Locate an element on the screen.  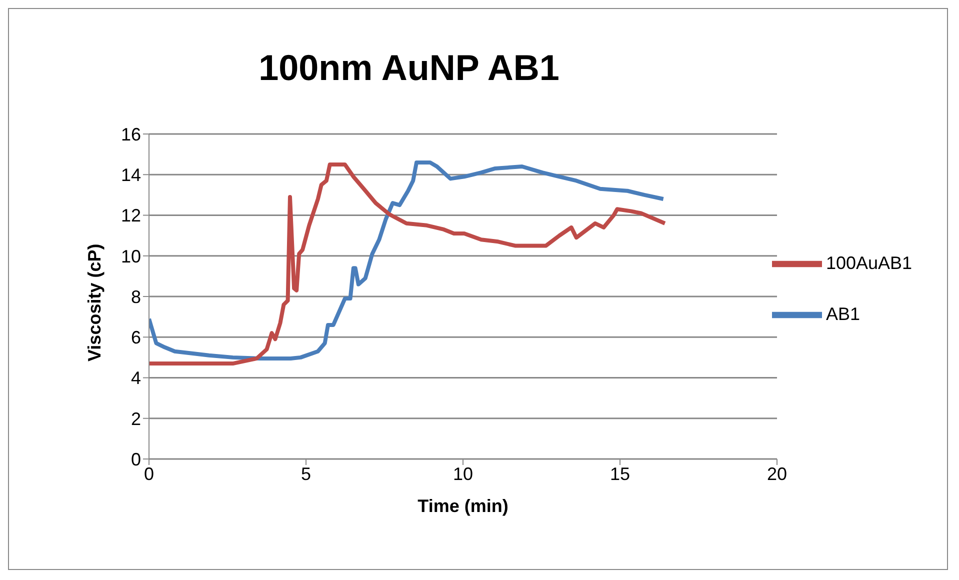
y-axis-title: Viscosity (cP) is located at coordinates (94, 303).